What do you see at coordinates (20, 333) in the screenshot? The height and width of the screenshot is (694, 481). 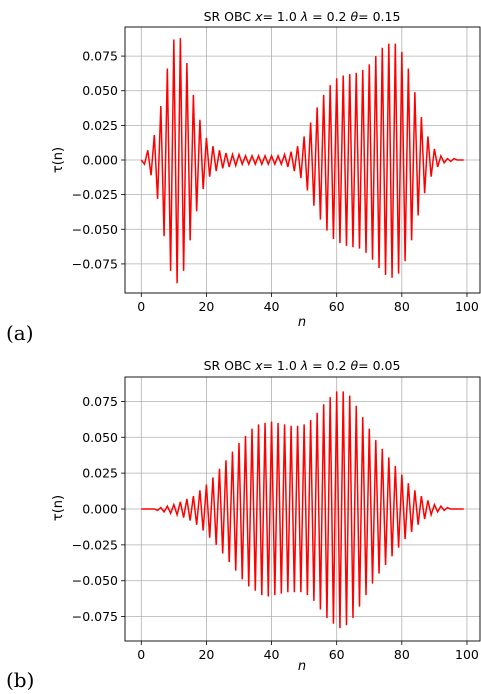 I see `panel-label: (a)` at bounding box center [20, 333].